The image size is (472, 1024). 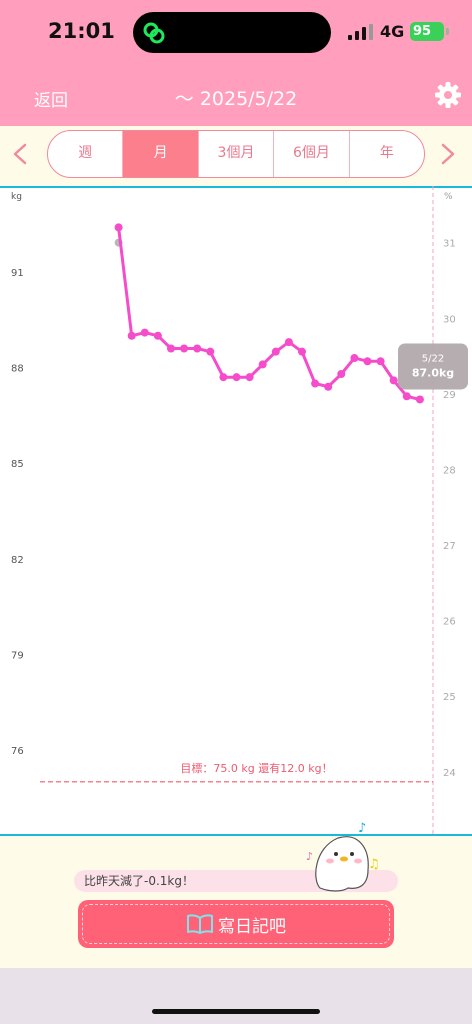 What do you see at coordinates (20, 154) in the screenshot?
I see `chevron-left-icon` at bounding box center [20, 154].